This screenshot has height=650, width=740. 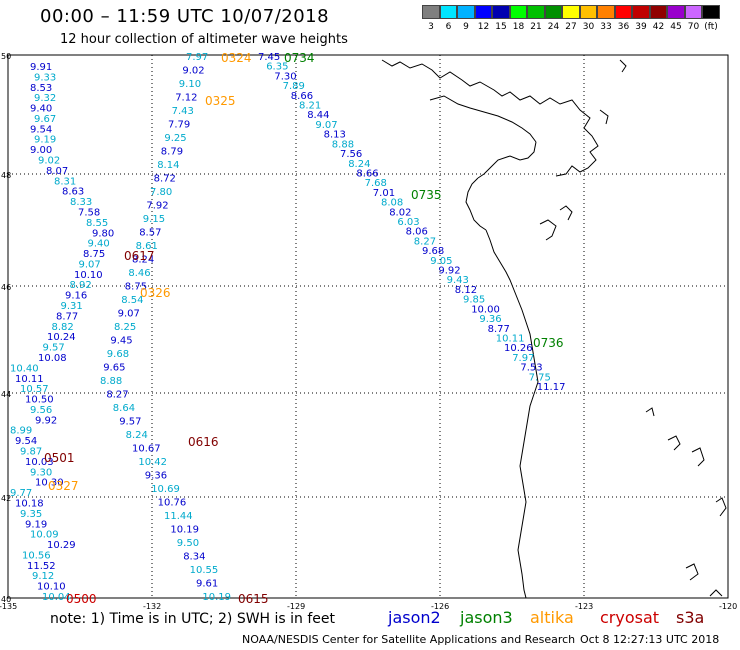 What do you see at coordinates (36, 524) in the screenshot?
I see `value-label: 9.19` at bounding box center [36, 524].